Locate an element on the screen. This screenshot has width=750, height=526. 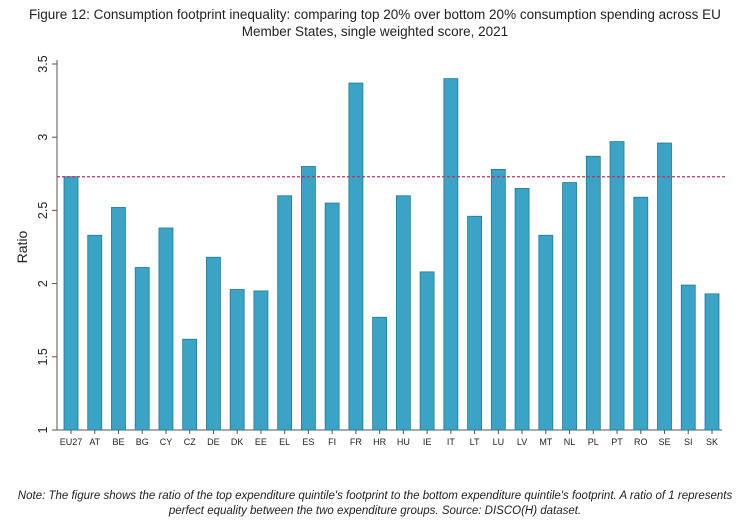
bar-lu is located at coordinates (498, 300).